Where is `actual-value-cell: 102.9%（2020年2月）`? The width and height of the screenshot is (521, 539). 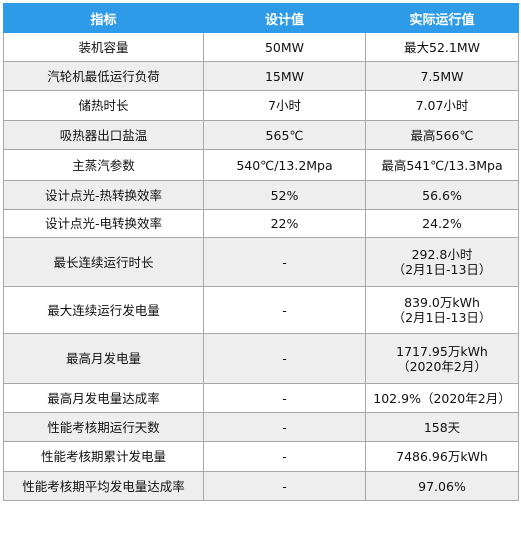
actual-value-cell: 102.9%（2020年2月） is located at coordinates (442, 398).